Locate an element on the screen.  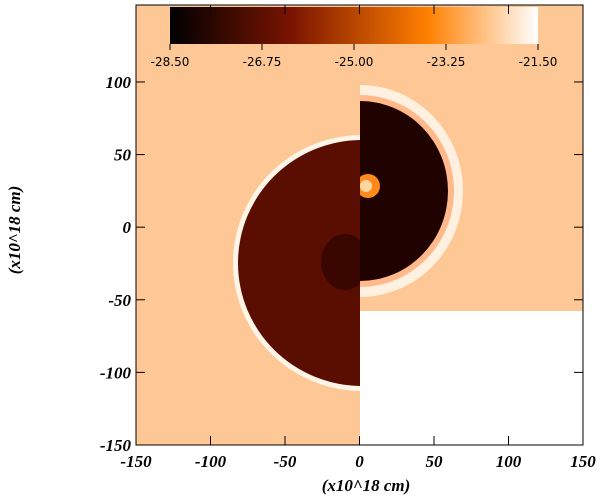
x-tick-label: 50 is located at coordinates (435, 461).